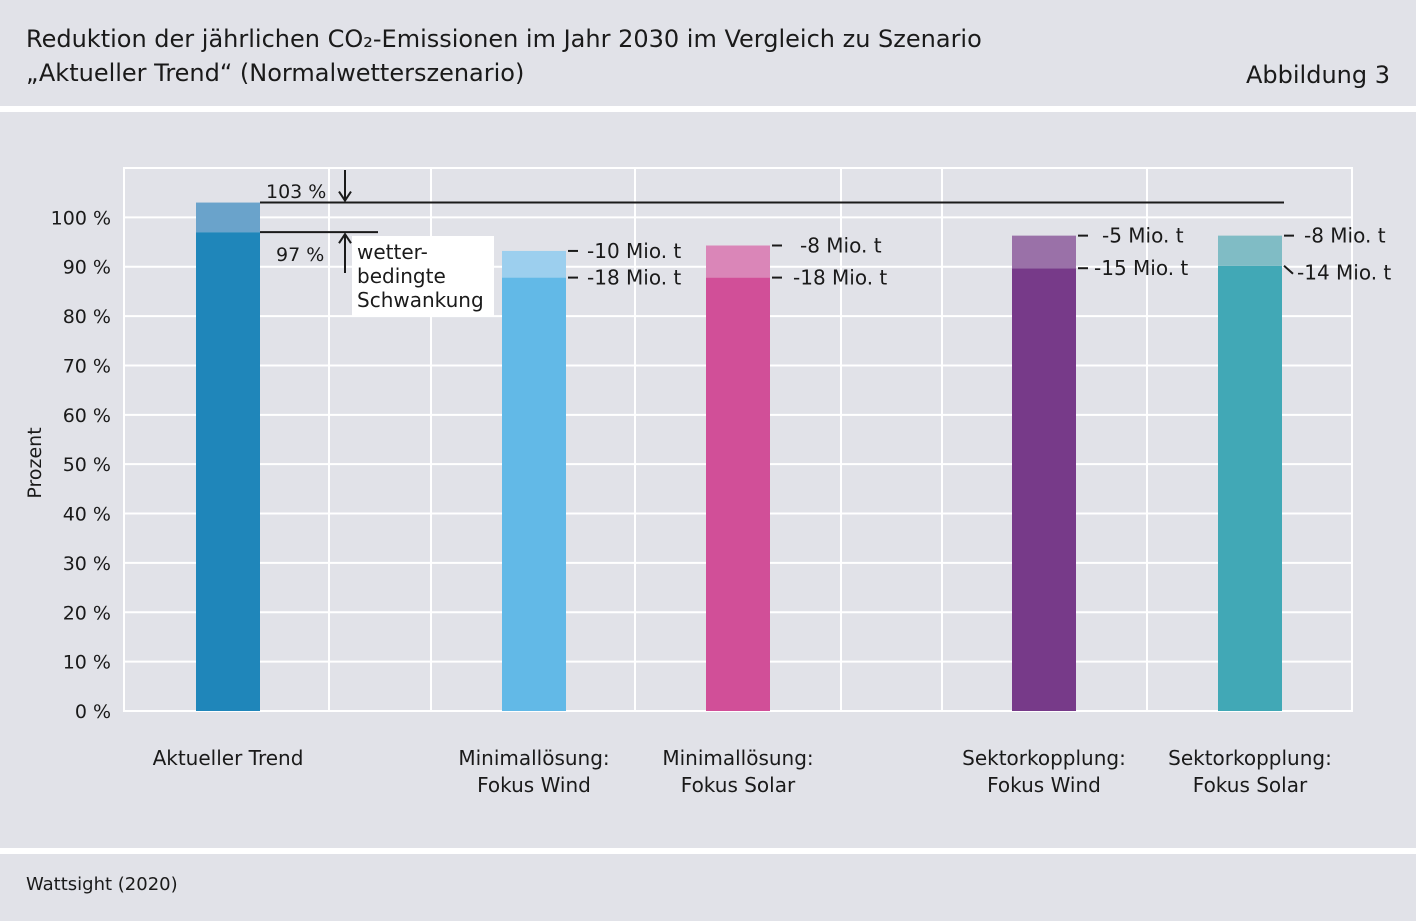 The width and height of the screenshot is (1416, 921). What do you see at coordinates (87, 366) in the screenshot?
I see `y-tick-label: 70 %` at bounding box center [87, 366].